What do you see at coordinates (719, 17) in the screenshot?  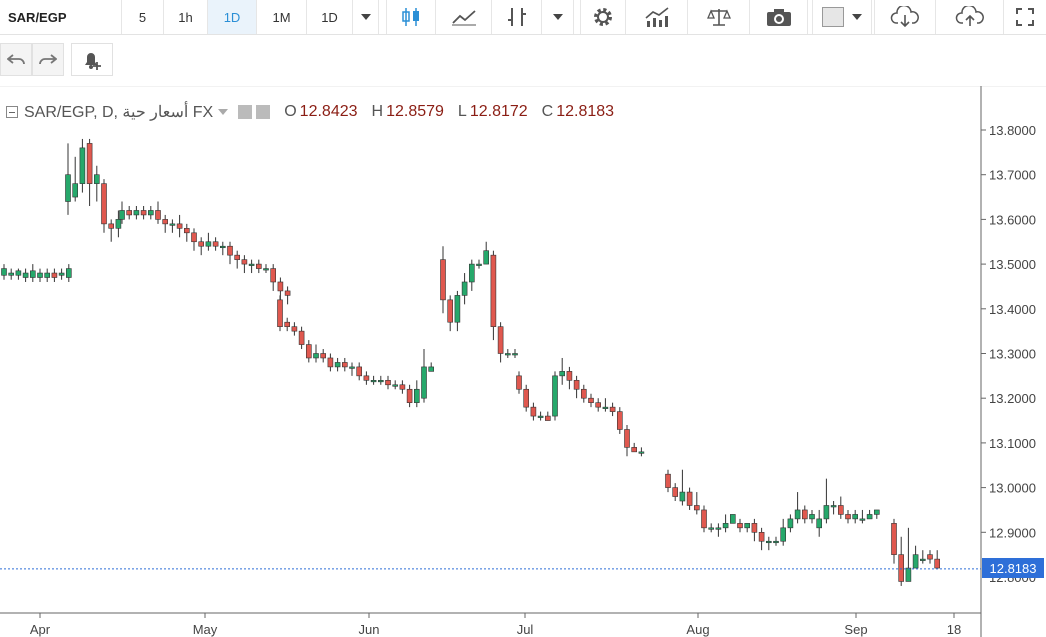 I see `compare-scale-button` at bounding box center [719, 17].